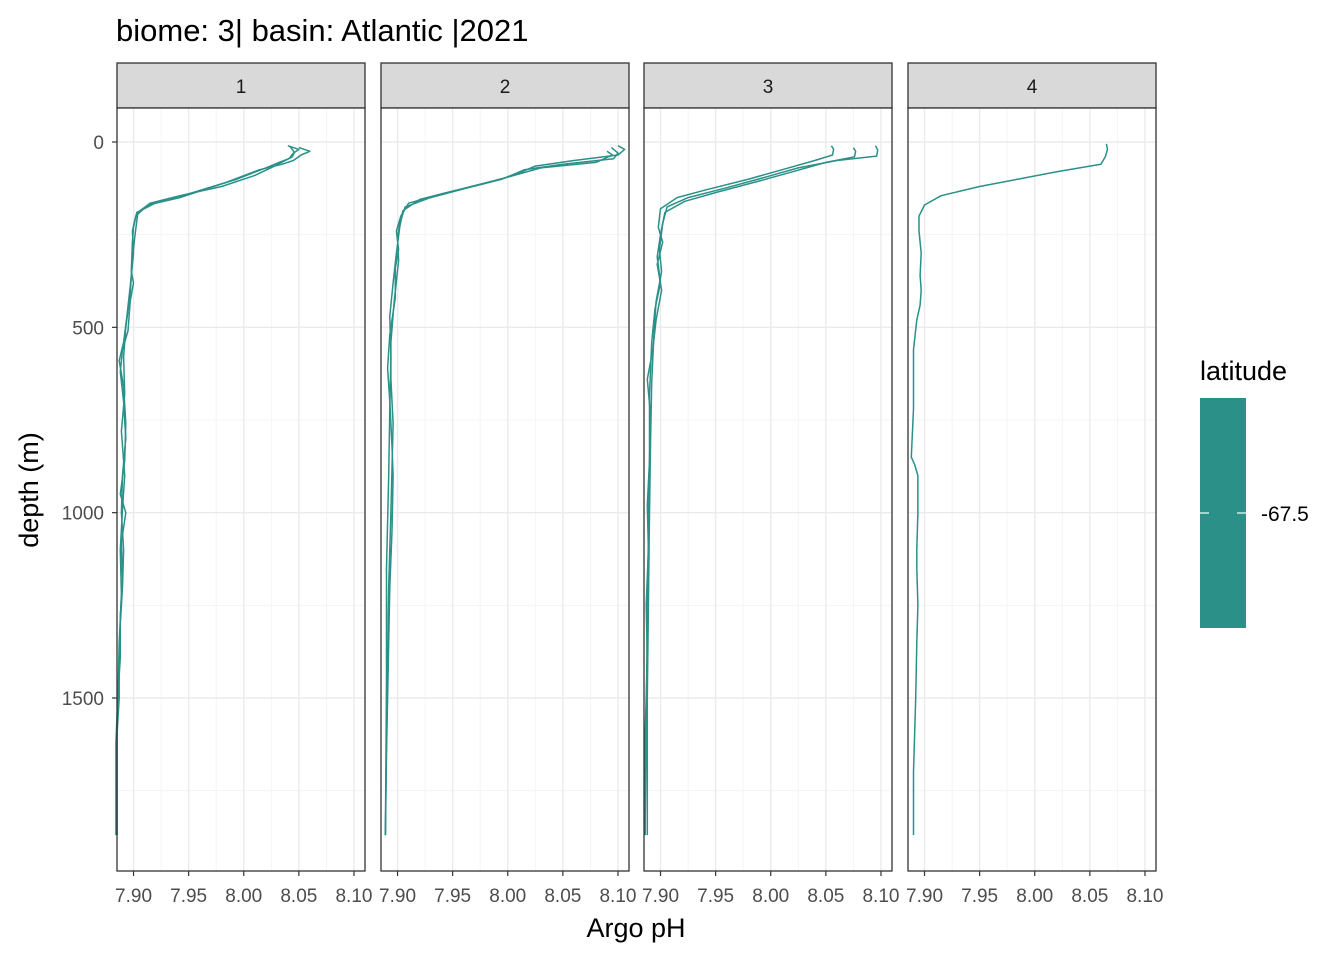  I want to click on facet-strip-label: 2, so click(505, 87).